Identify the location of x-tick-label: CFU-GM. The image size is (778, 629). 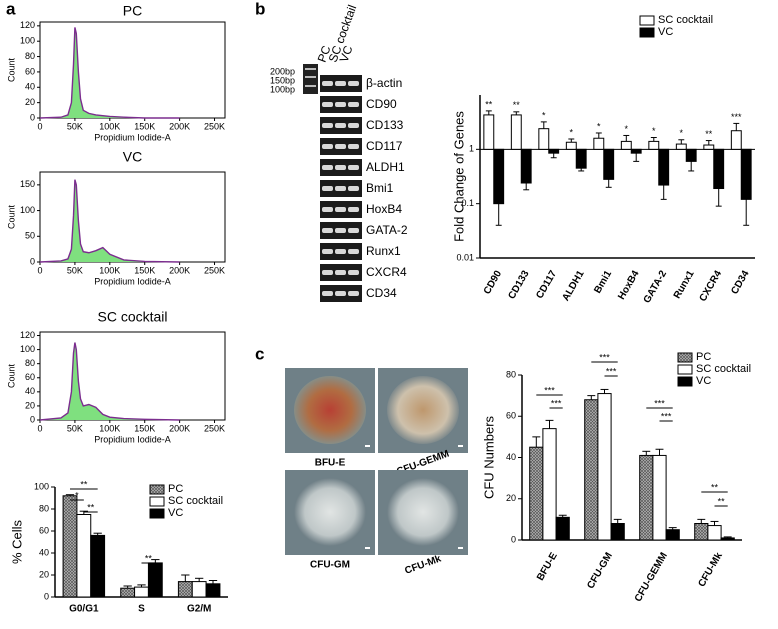
(600, 571).